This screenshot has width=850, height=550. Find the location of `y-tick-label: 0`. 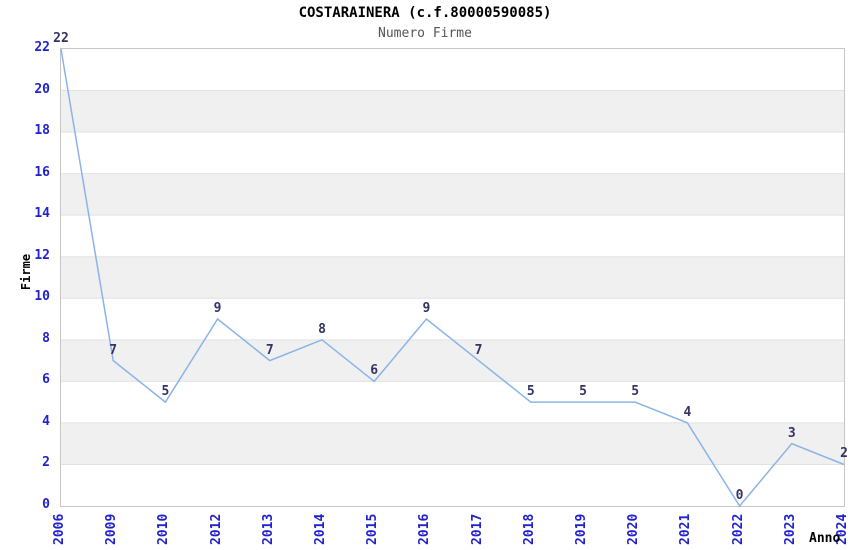

y-tick-label: 0 is located at coordinates (46, 504).